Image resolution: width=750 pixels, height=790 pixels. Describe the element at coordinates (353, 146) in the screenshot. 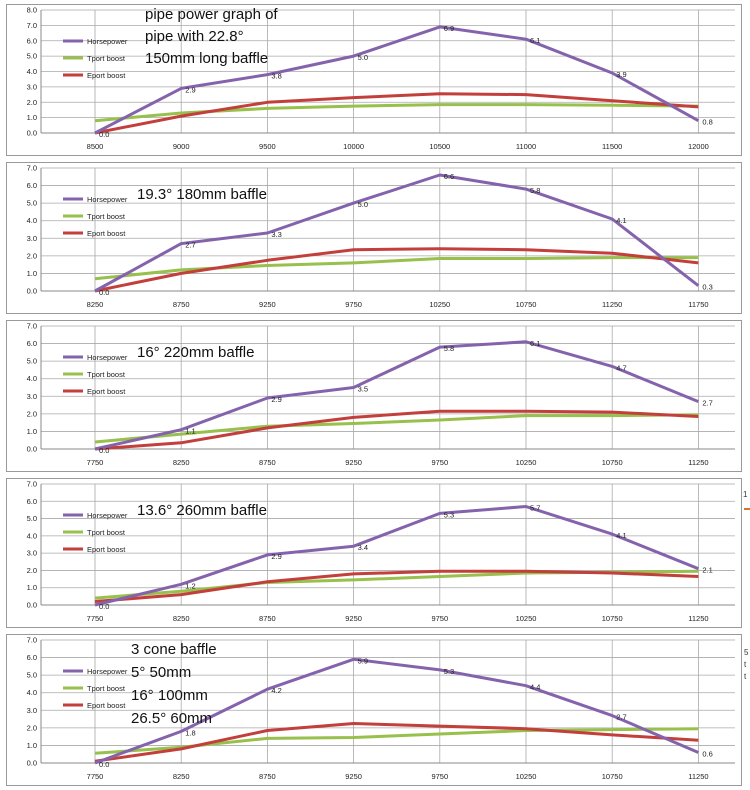

I see `x-tick-label: 10000` at that location.